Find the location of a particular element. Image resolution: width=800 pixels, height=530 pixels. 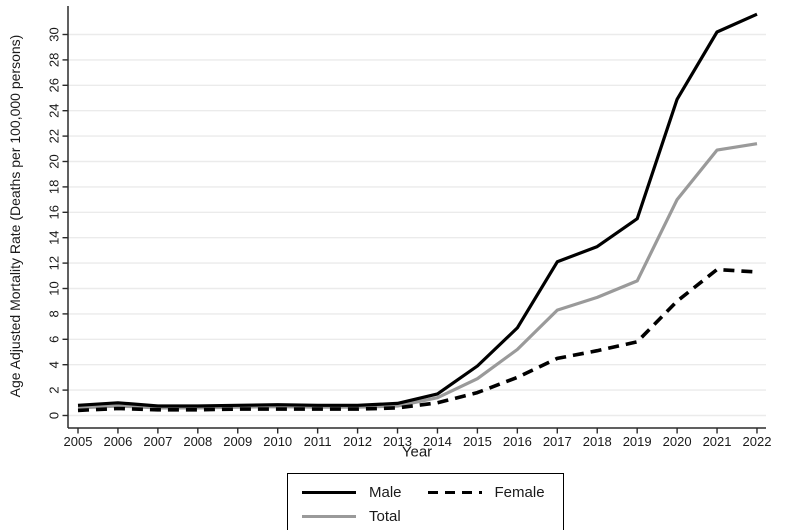

y-tick-label: 10 is located at coordinates (54, 288).